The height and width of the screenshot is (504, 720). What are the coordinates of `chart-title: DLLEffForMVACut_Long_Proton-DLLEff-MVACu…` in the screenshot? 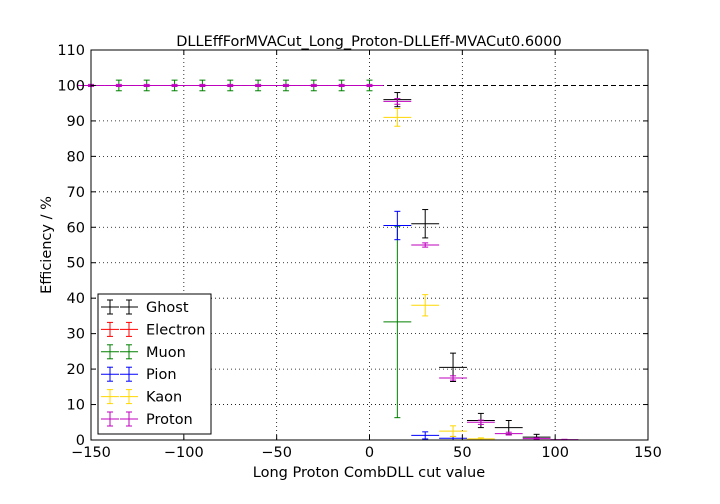 It's located at (368, 42).